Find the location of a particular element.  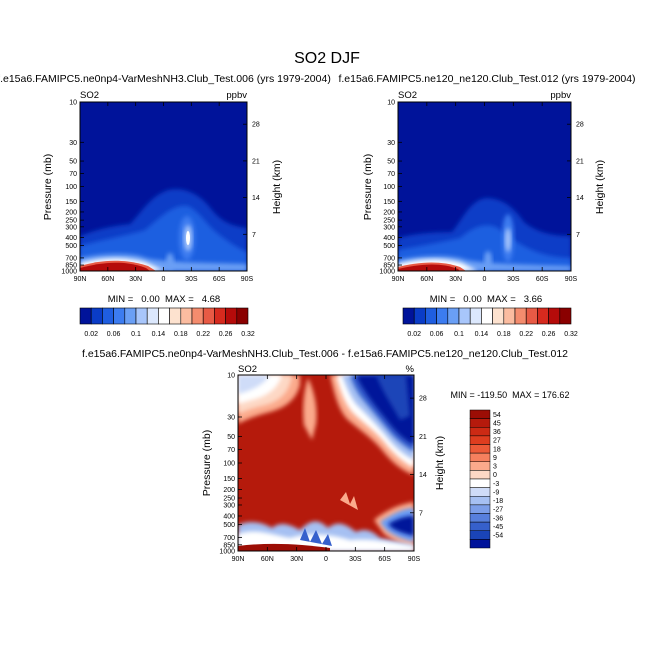

colorbar-label: 3 is located at coordinates (495, 467).